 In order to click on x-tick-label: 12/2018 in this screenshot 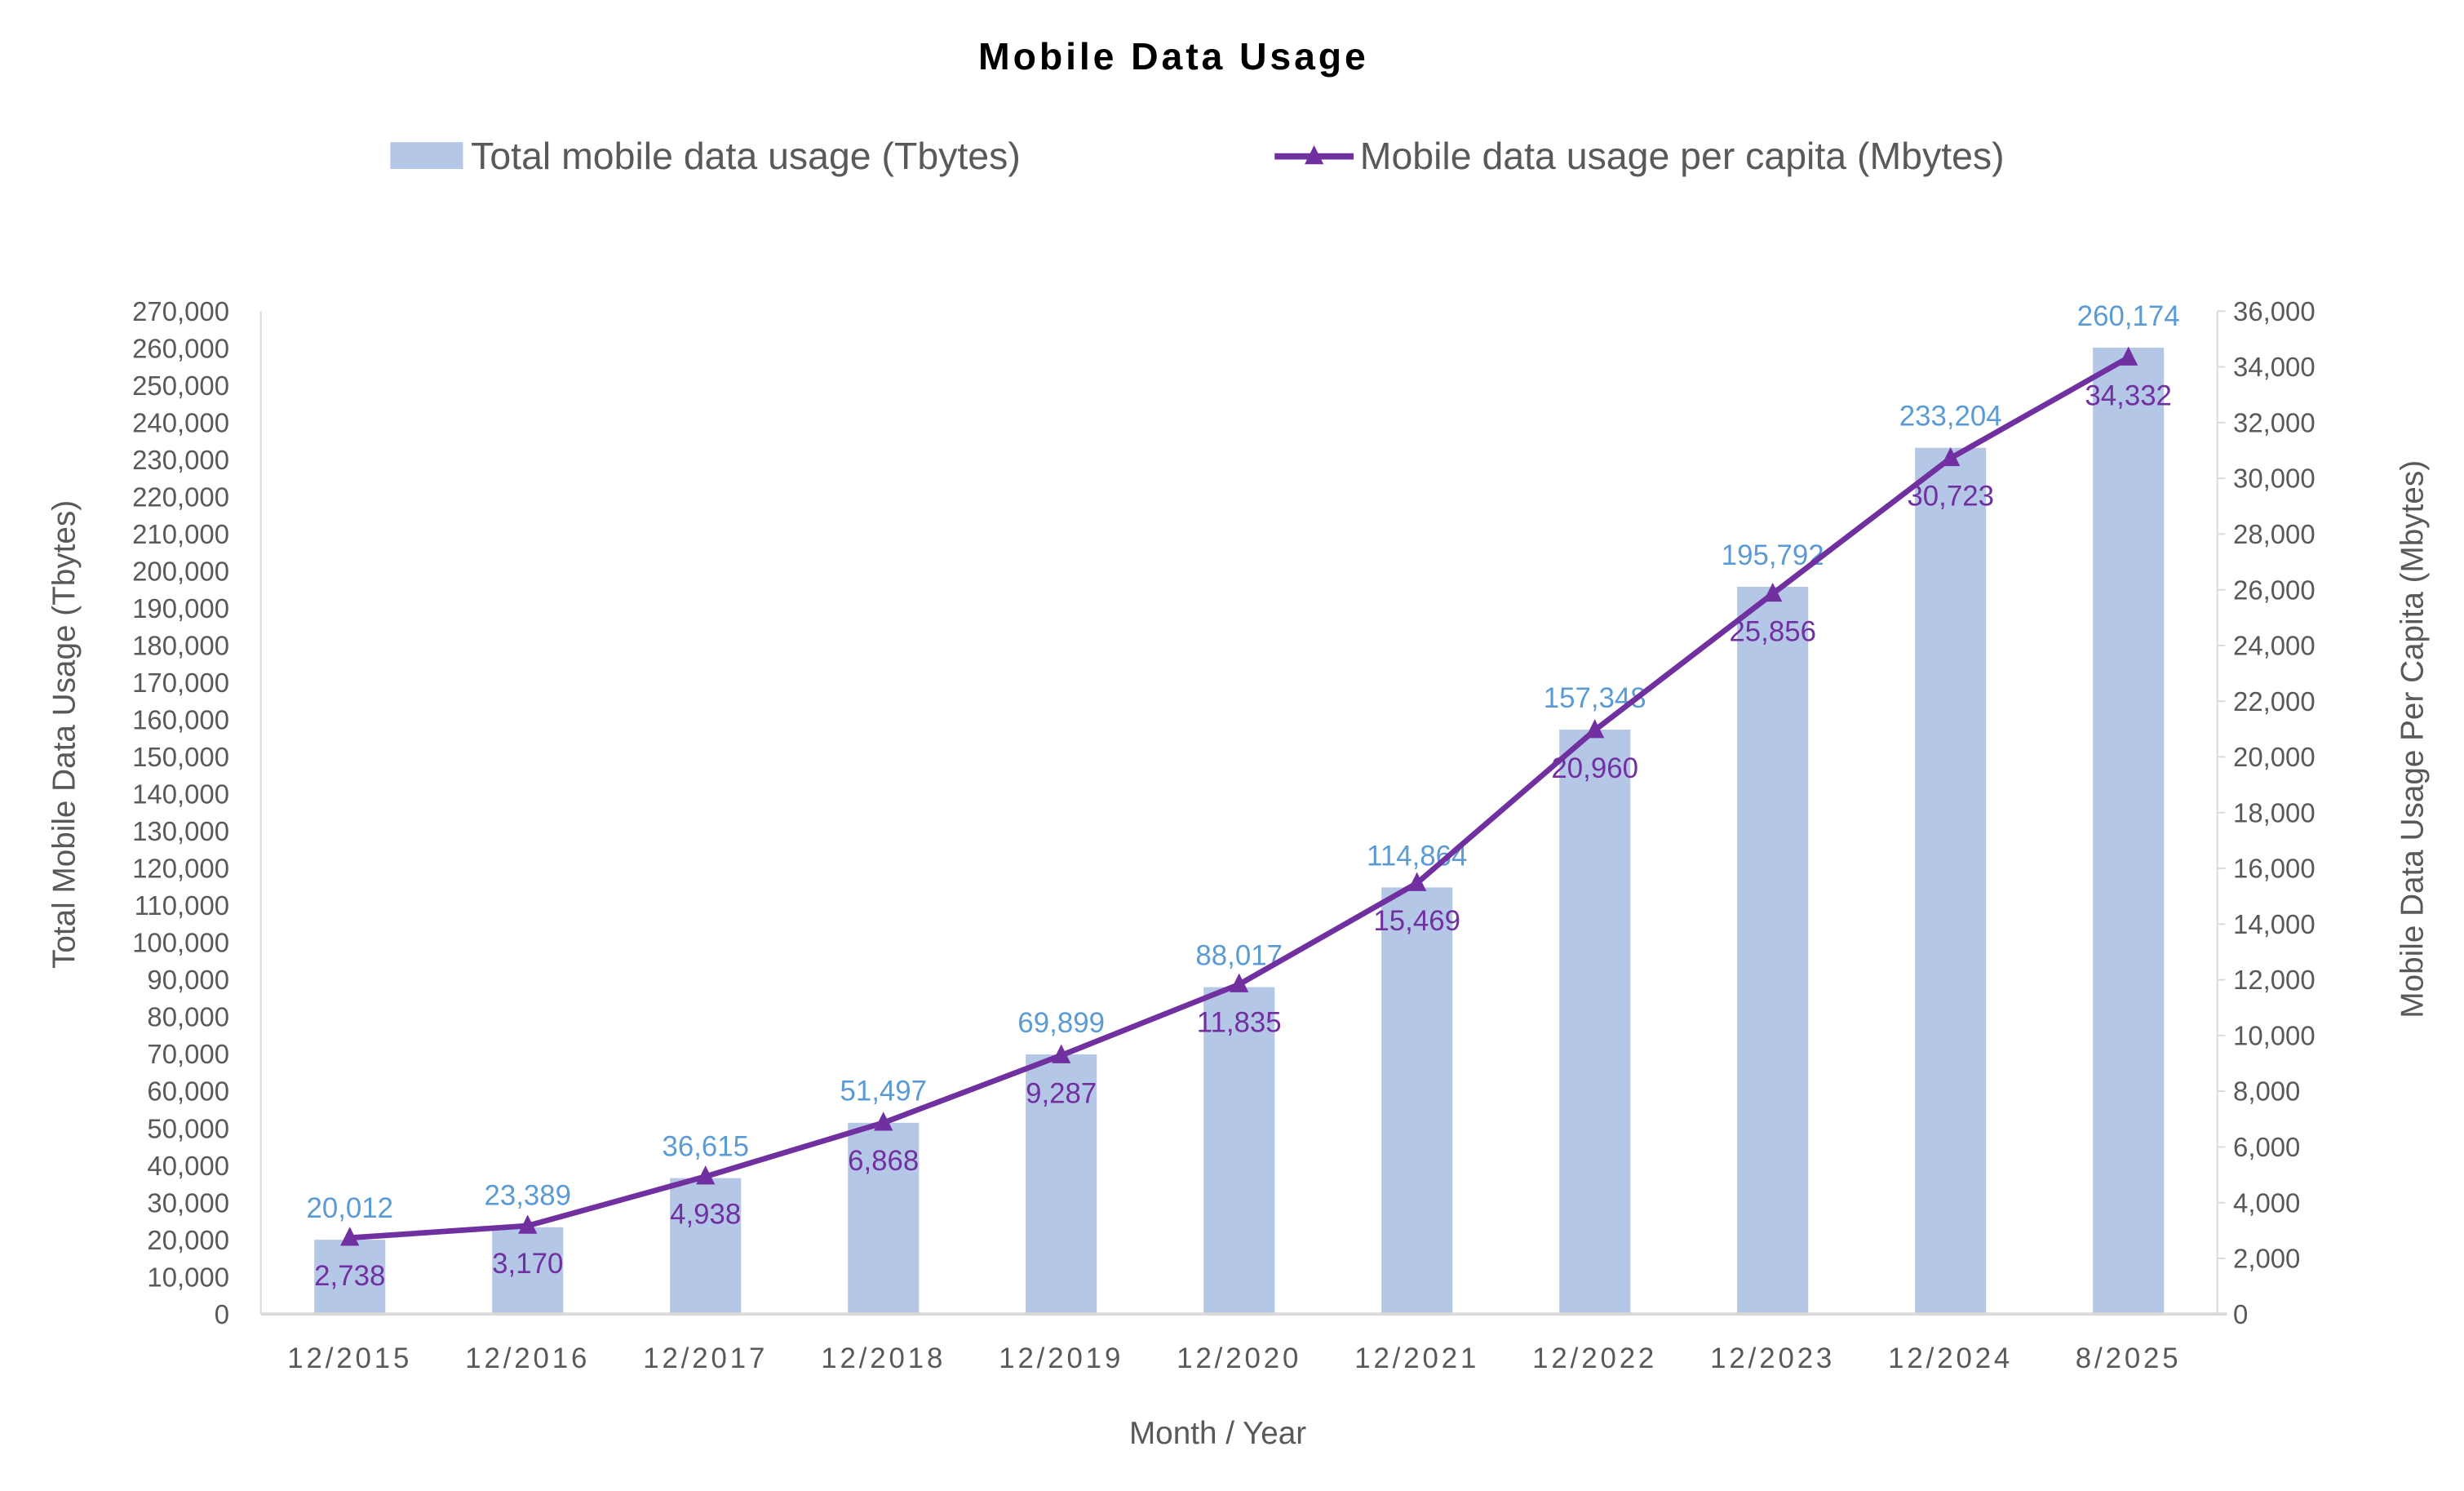, I will do `click(884, 1358)`.